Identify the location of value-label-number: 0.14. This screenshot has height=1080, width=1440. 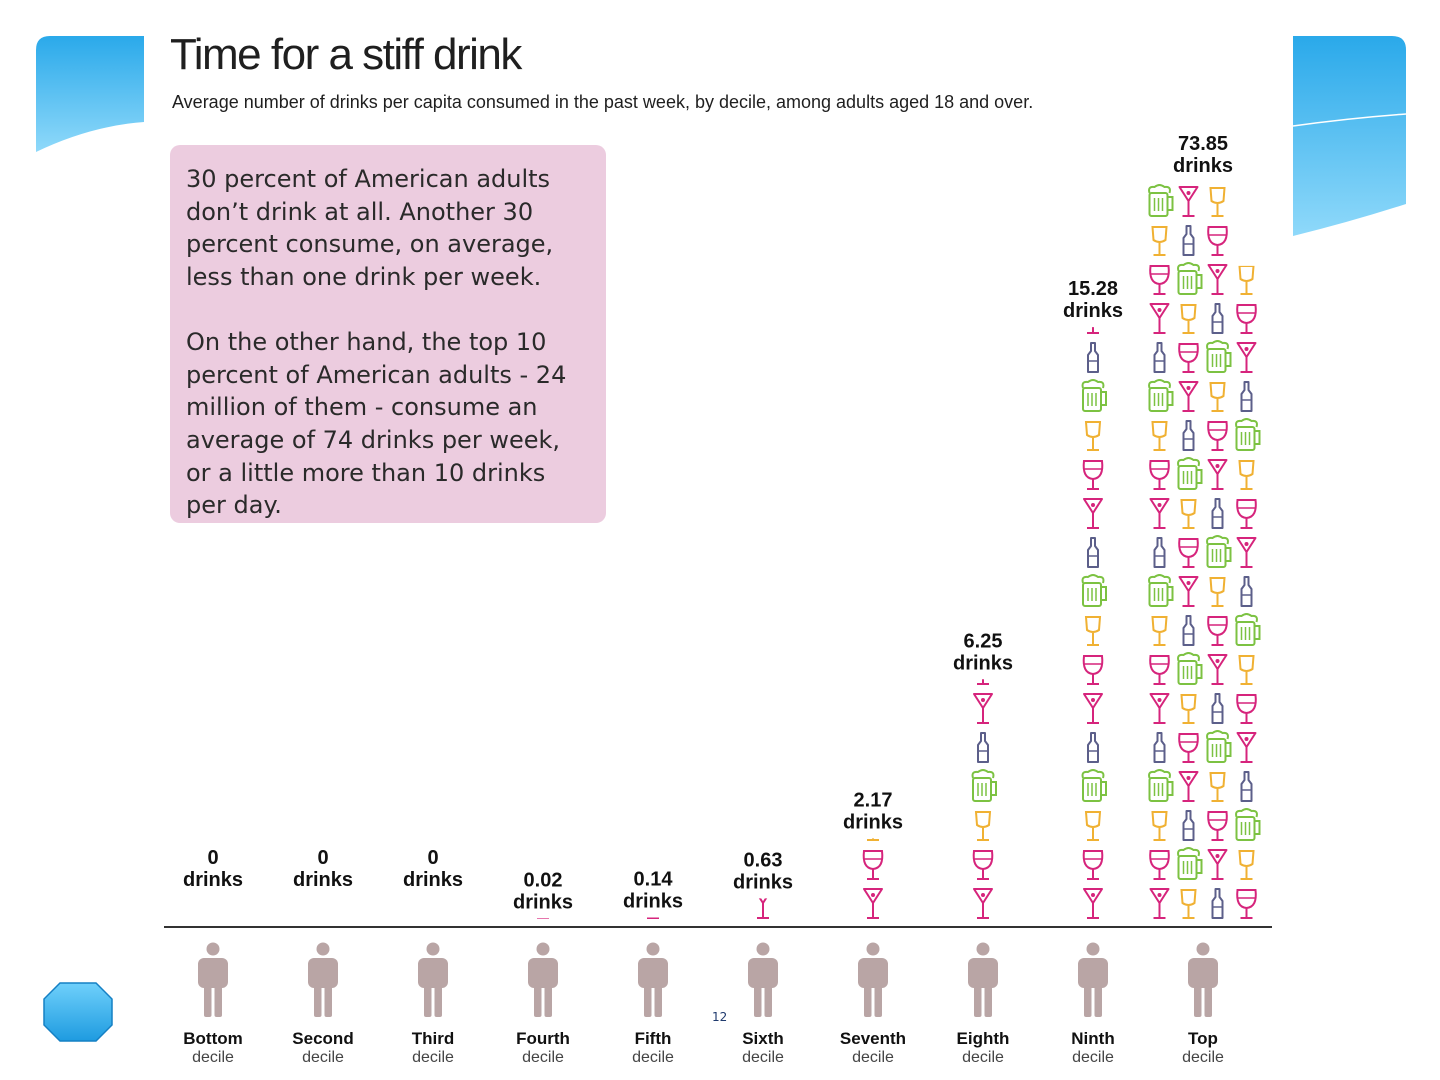
(654, 880).